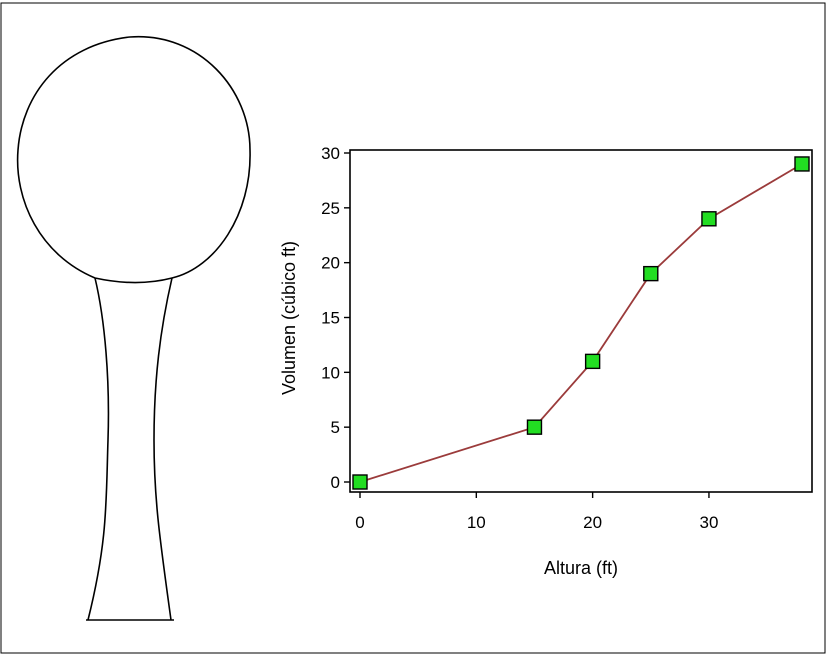  Describe the element at coordinates (581, 568) in the screenshot. I see `x-axis-title: Altura (ft)` at that location.